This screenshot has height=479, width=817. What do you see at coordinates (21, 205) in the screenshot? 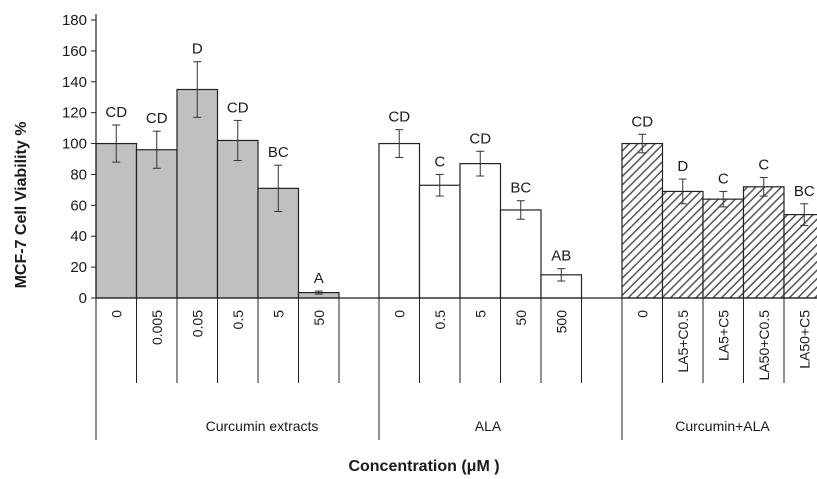
I see `y-axis-title: MCF-7 Cell Viability %` at bounding box center [21, 205].